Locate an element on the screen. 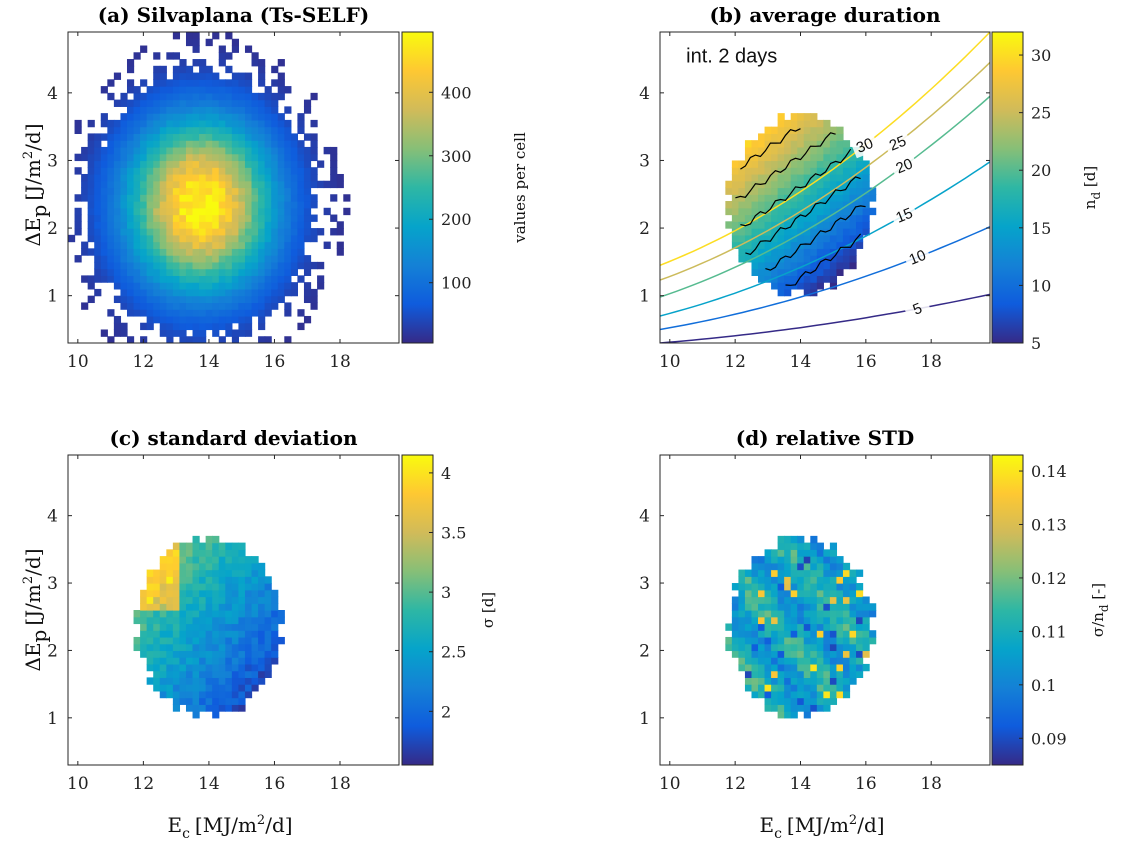 Image resolution: width=1129 pixels, height=848 pixels. inner-contour is located at coordinates (803, 216).